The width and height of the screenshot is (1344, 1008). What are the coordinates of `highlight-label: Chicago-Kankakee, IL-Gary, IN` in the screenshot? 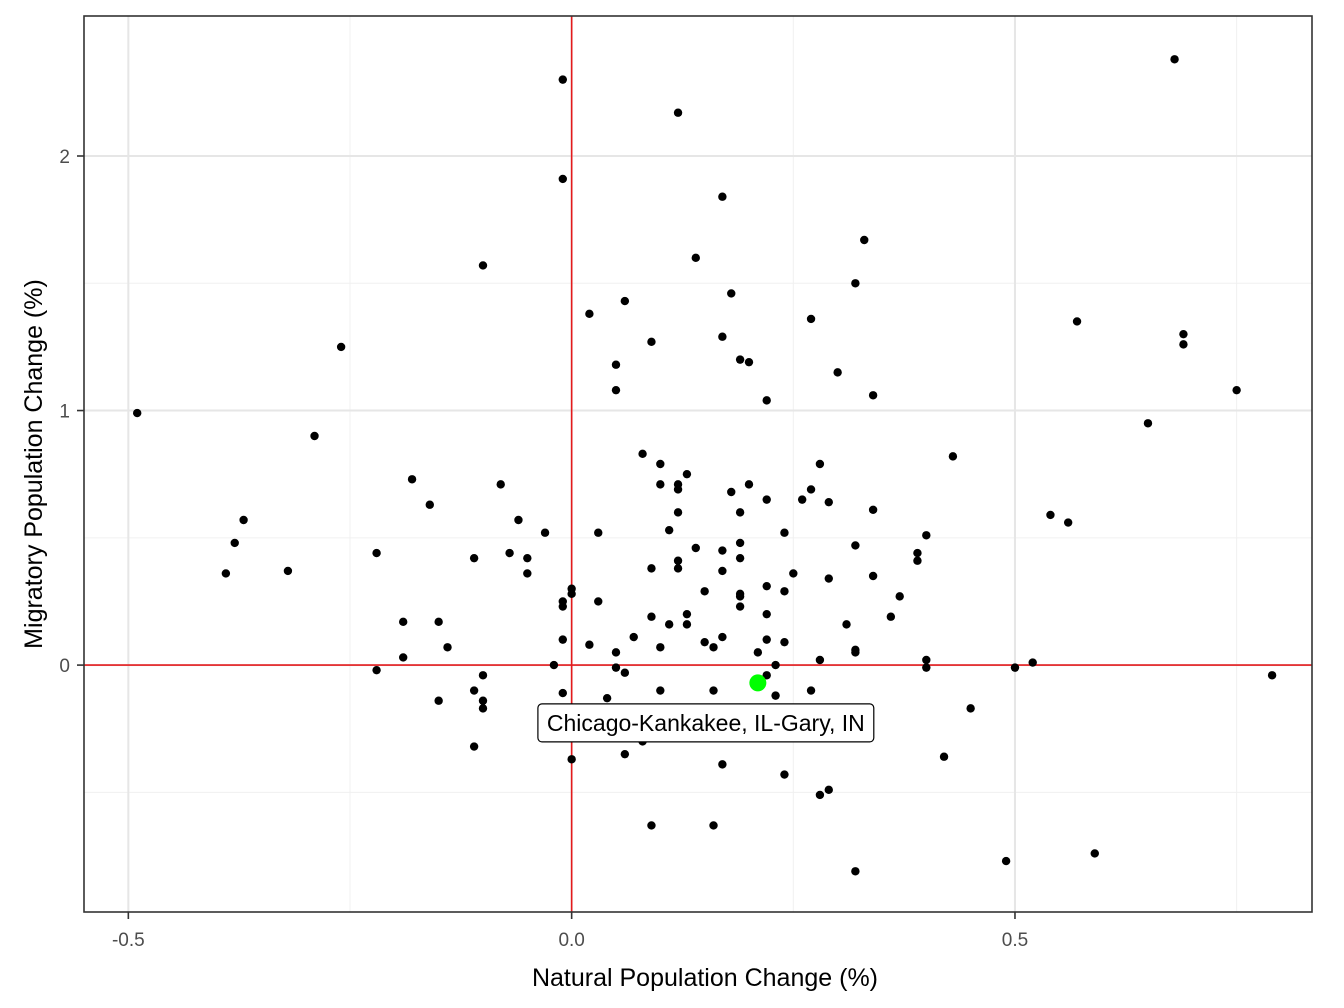 It's located at (706, 723).